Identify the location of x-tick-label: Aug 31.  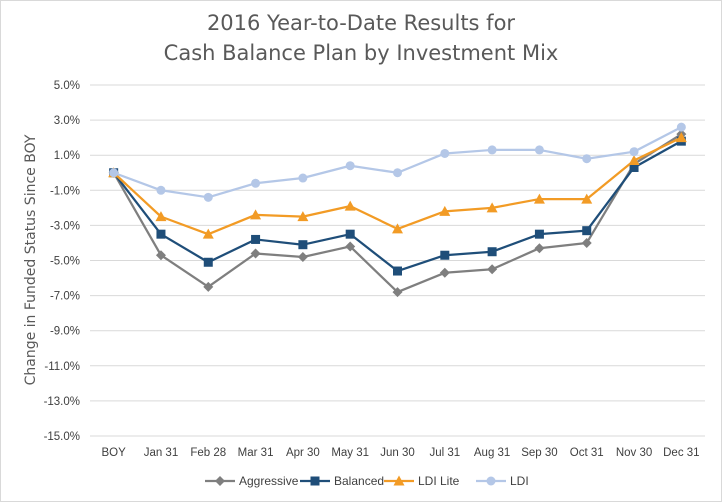
(492, 453).